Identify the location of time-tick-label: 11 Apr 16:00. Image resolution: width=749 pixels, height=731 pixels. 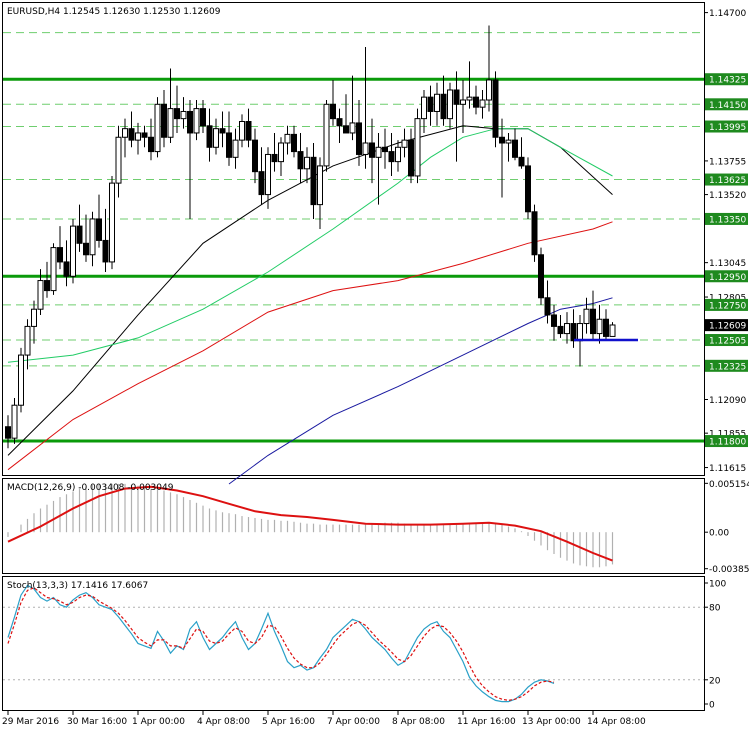
(486, 722).